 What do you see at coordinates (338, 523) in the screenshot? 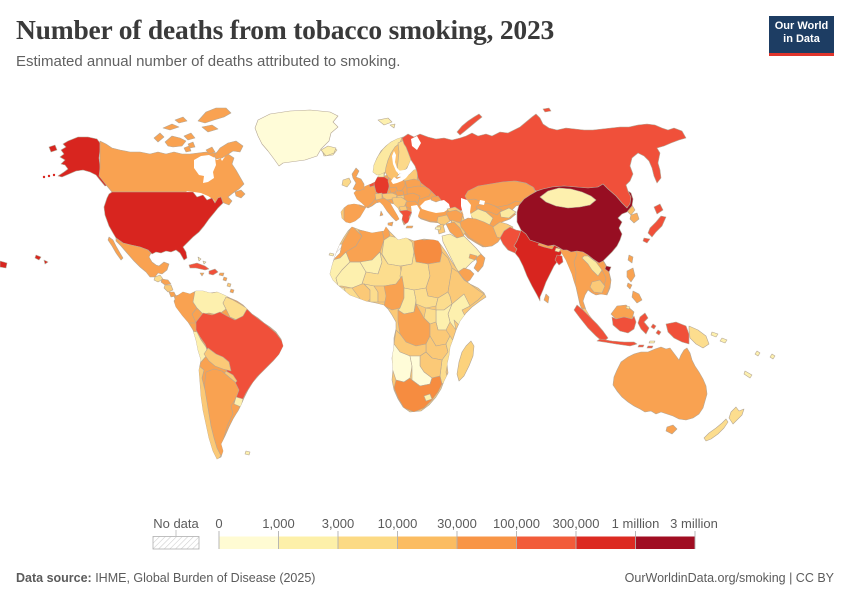
I see `svg-text: 3,000` at bounding box center [338, 523].